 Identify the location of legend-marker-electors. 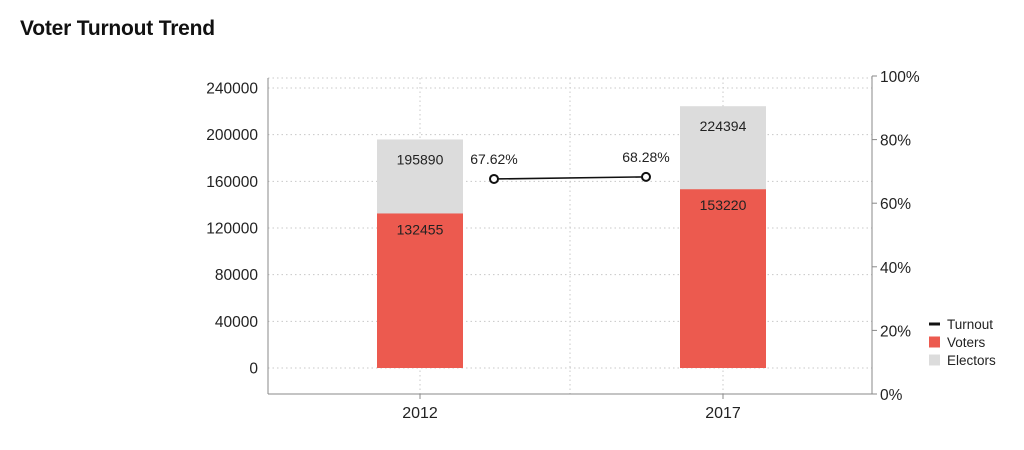
(934, 360).